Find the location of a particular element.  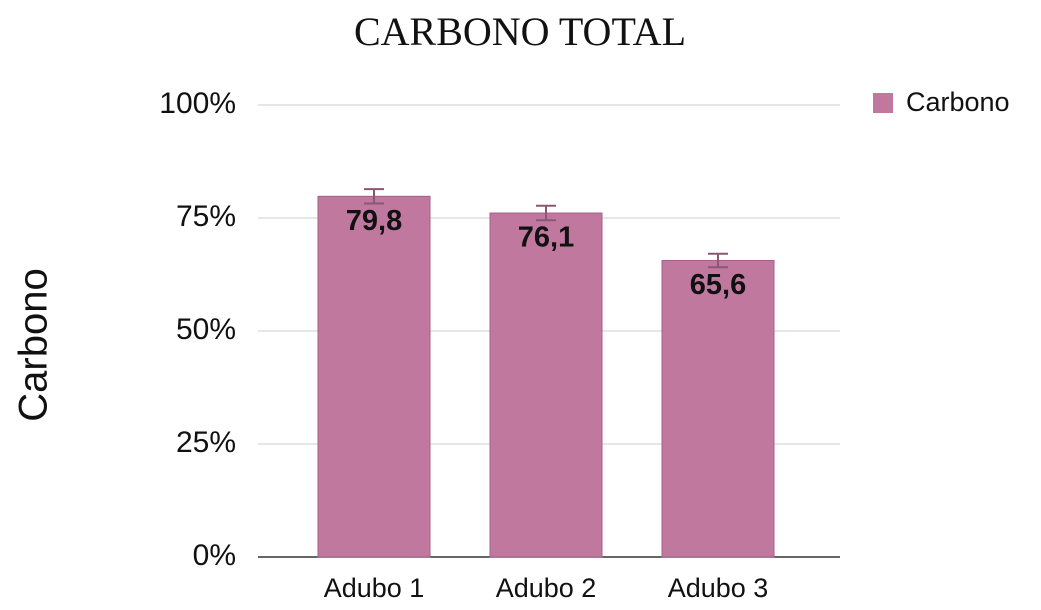

data-label: 79,8 is located at coordinates (374, 221).